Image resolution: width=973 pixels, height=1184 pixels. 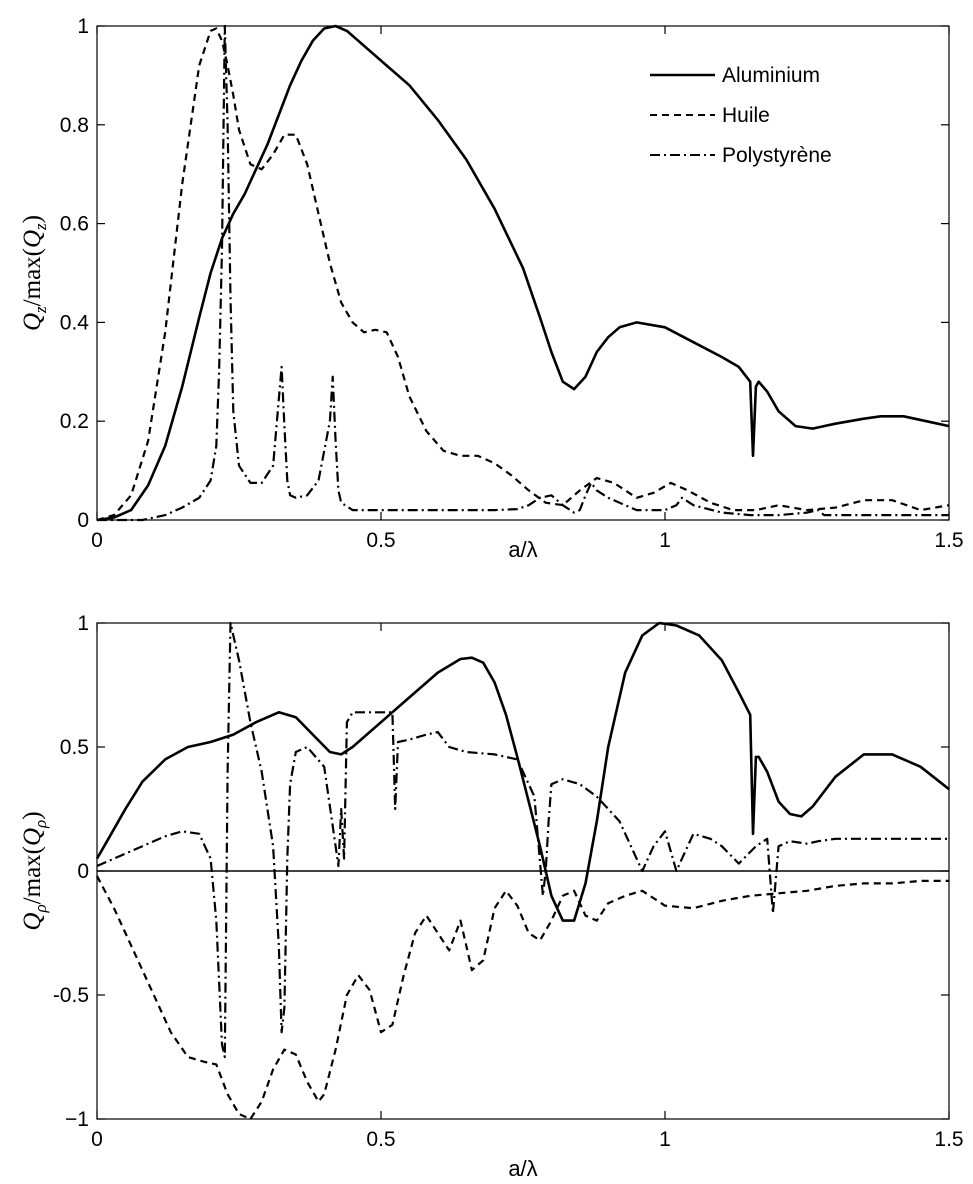 I want to click on y-tick-label: 0.6, so click(x=74, y=224).